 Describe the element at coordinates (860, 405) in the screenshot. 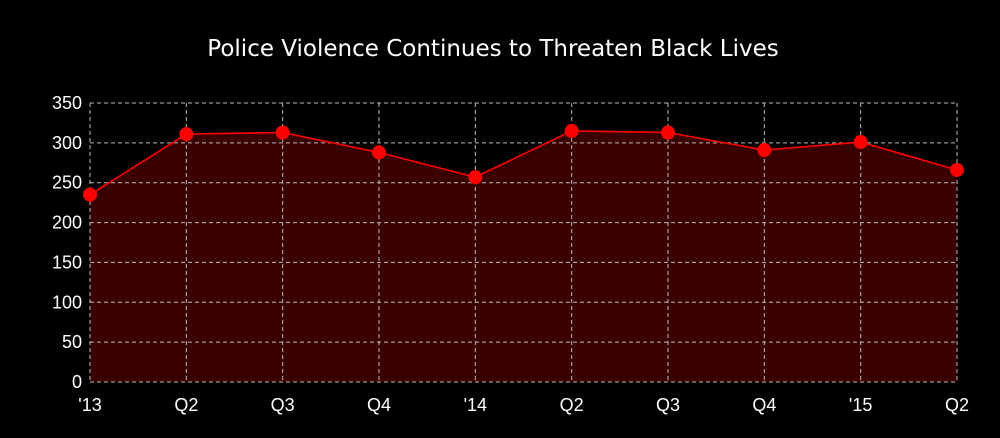

I see `x-tick-label: '15` at that location.